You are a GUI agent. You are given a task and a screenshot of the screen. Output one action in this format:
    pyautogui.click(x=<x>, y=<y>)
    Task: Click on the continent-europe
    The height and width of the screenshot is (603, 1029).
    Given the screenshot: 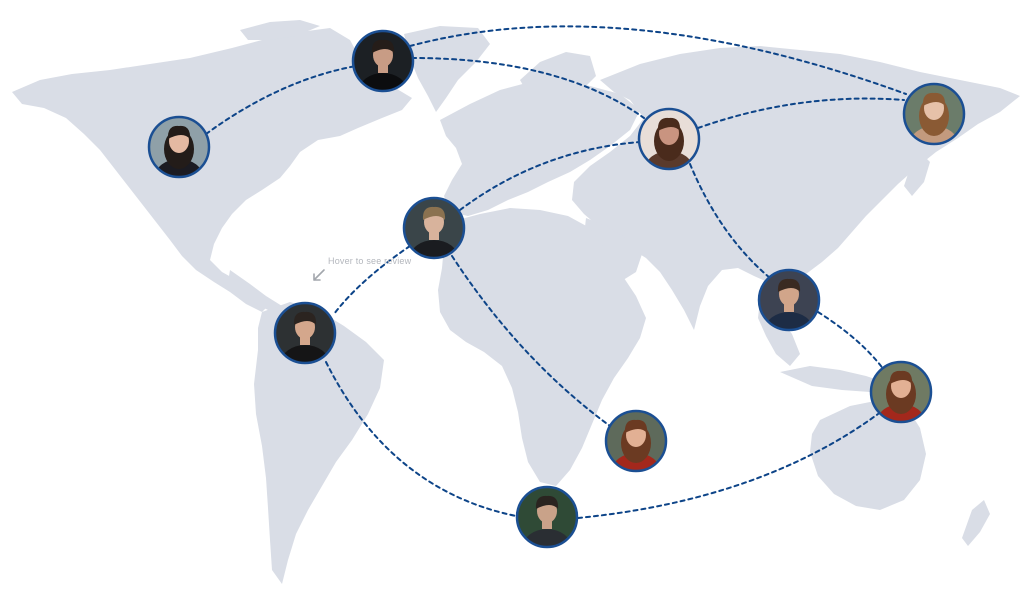 What is the action you would take?
    pyautogui.click(x=540, y=148)
    